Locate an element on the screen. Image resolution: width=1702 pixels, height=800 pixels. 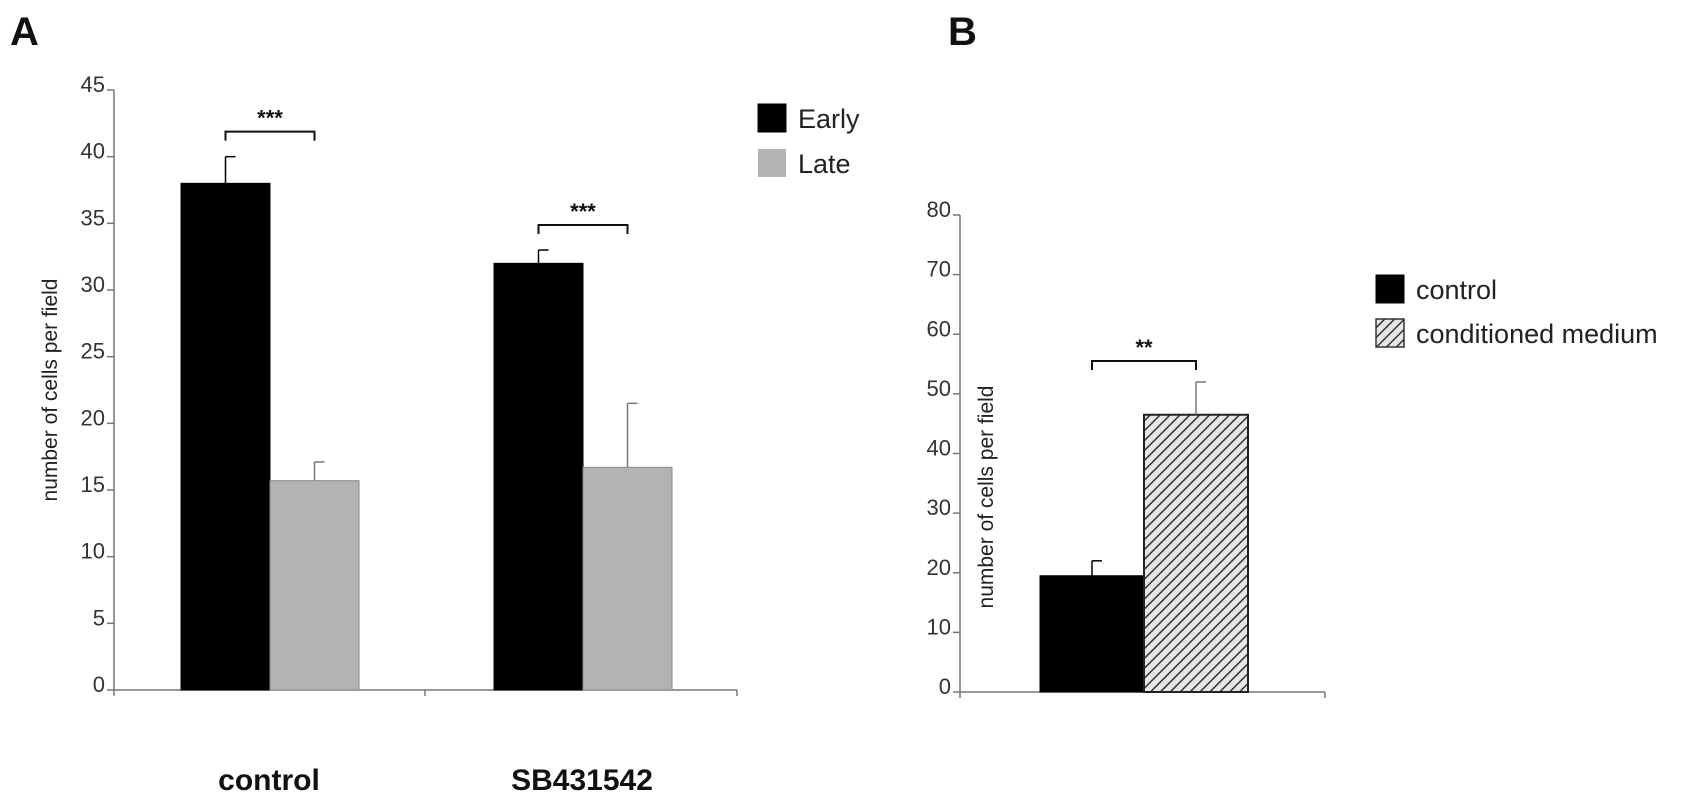
chart-b-y-tick-label: 60 is located at coordinates (939, 328).